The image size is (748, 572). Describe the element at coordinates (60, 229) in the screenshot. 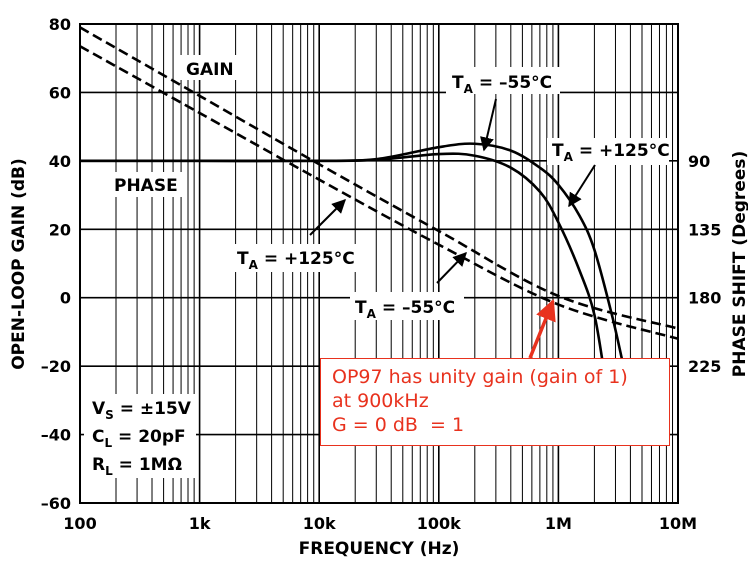

I see `y-tick-label: 20` at that location.